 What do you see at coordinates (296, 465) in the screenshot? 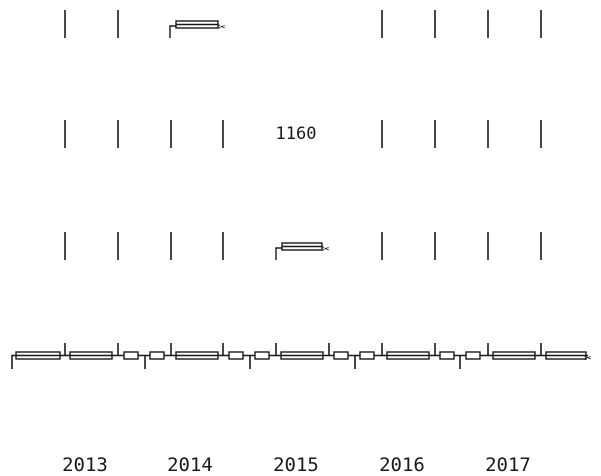
I see `year-label-2015: 2015` at bounding box center [296, 465].